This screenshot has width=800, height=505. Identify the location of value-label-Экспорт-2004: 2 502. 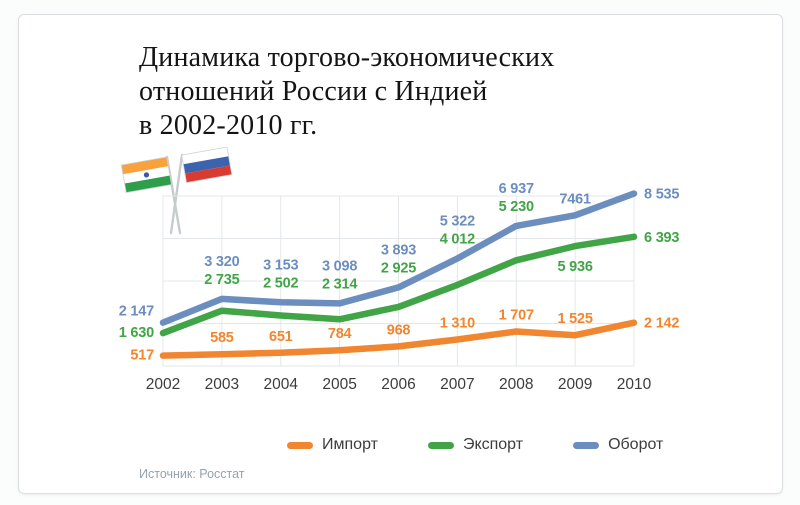
(280, 283).